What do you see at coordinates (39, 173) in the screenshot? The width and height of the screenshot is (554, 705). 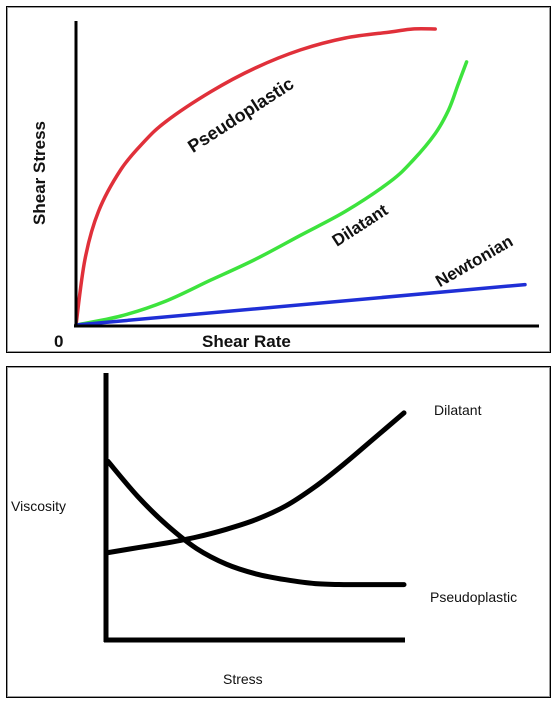 I see `y-axis-label: Shear Stress` at bounding box center [39, 173].